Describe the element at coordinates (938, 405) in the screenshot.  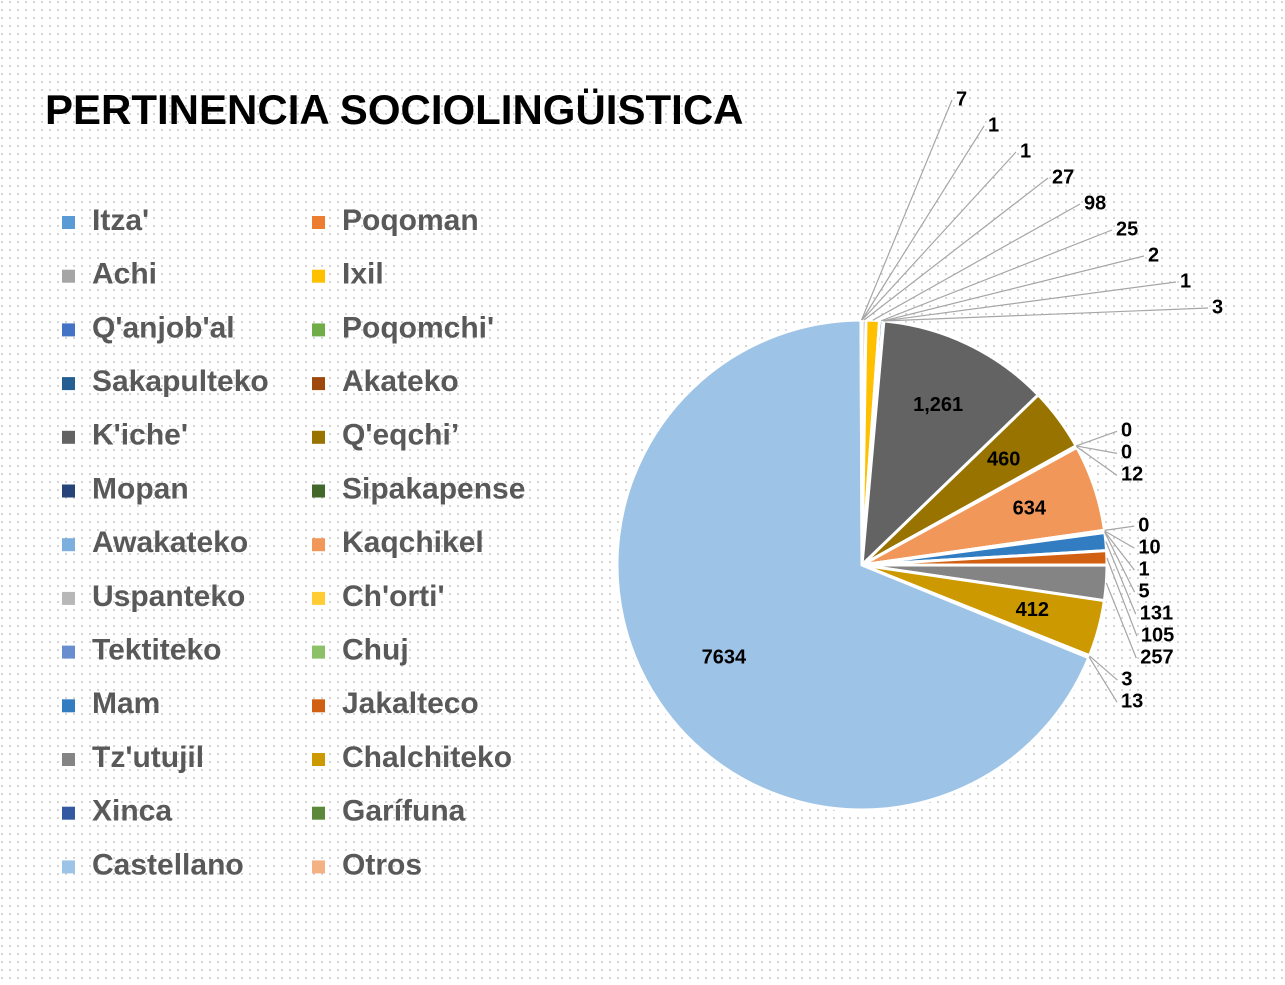
I see `data-label: 1,261` at that location.